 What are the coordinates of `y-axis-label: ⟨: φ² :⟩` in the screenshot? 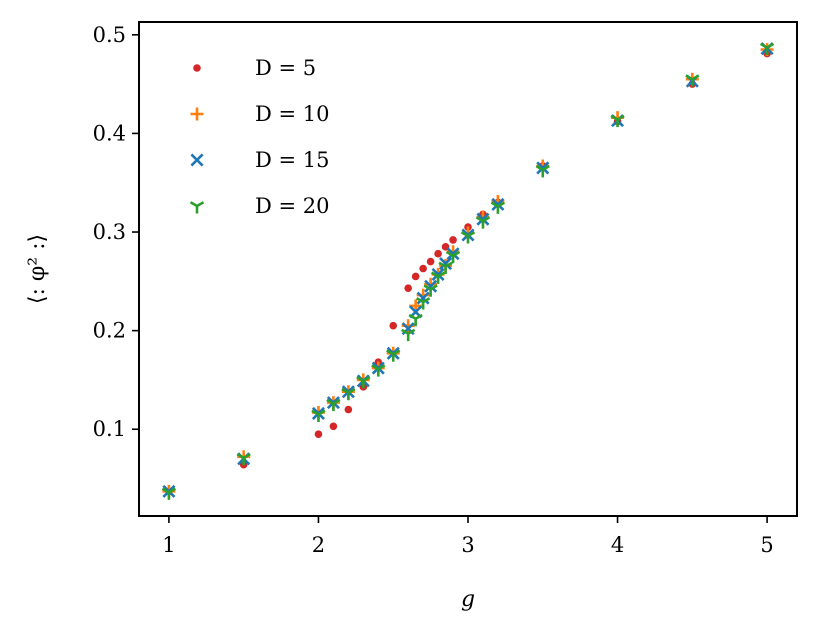 It's located at (37, 269).